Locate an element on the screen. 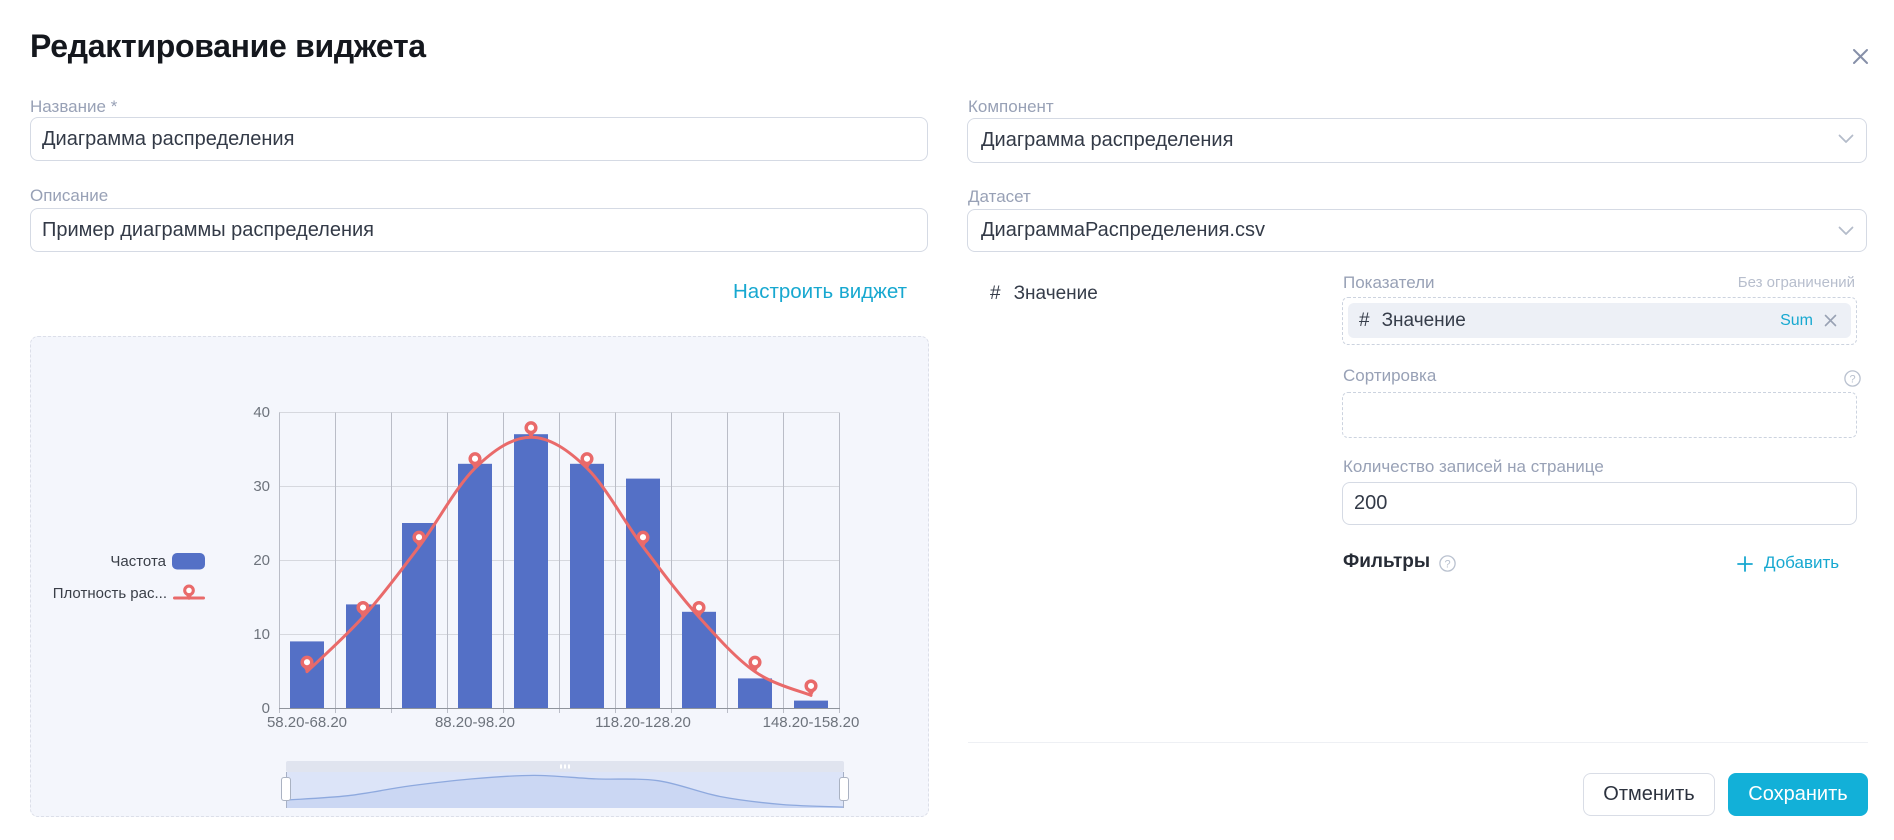  svg-text: 40 is located at coordinates (261, 412).